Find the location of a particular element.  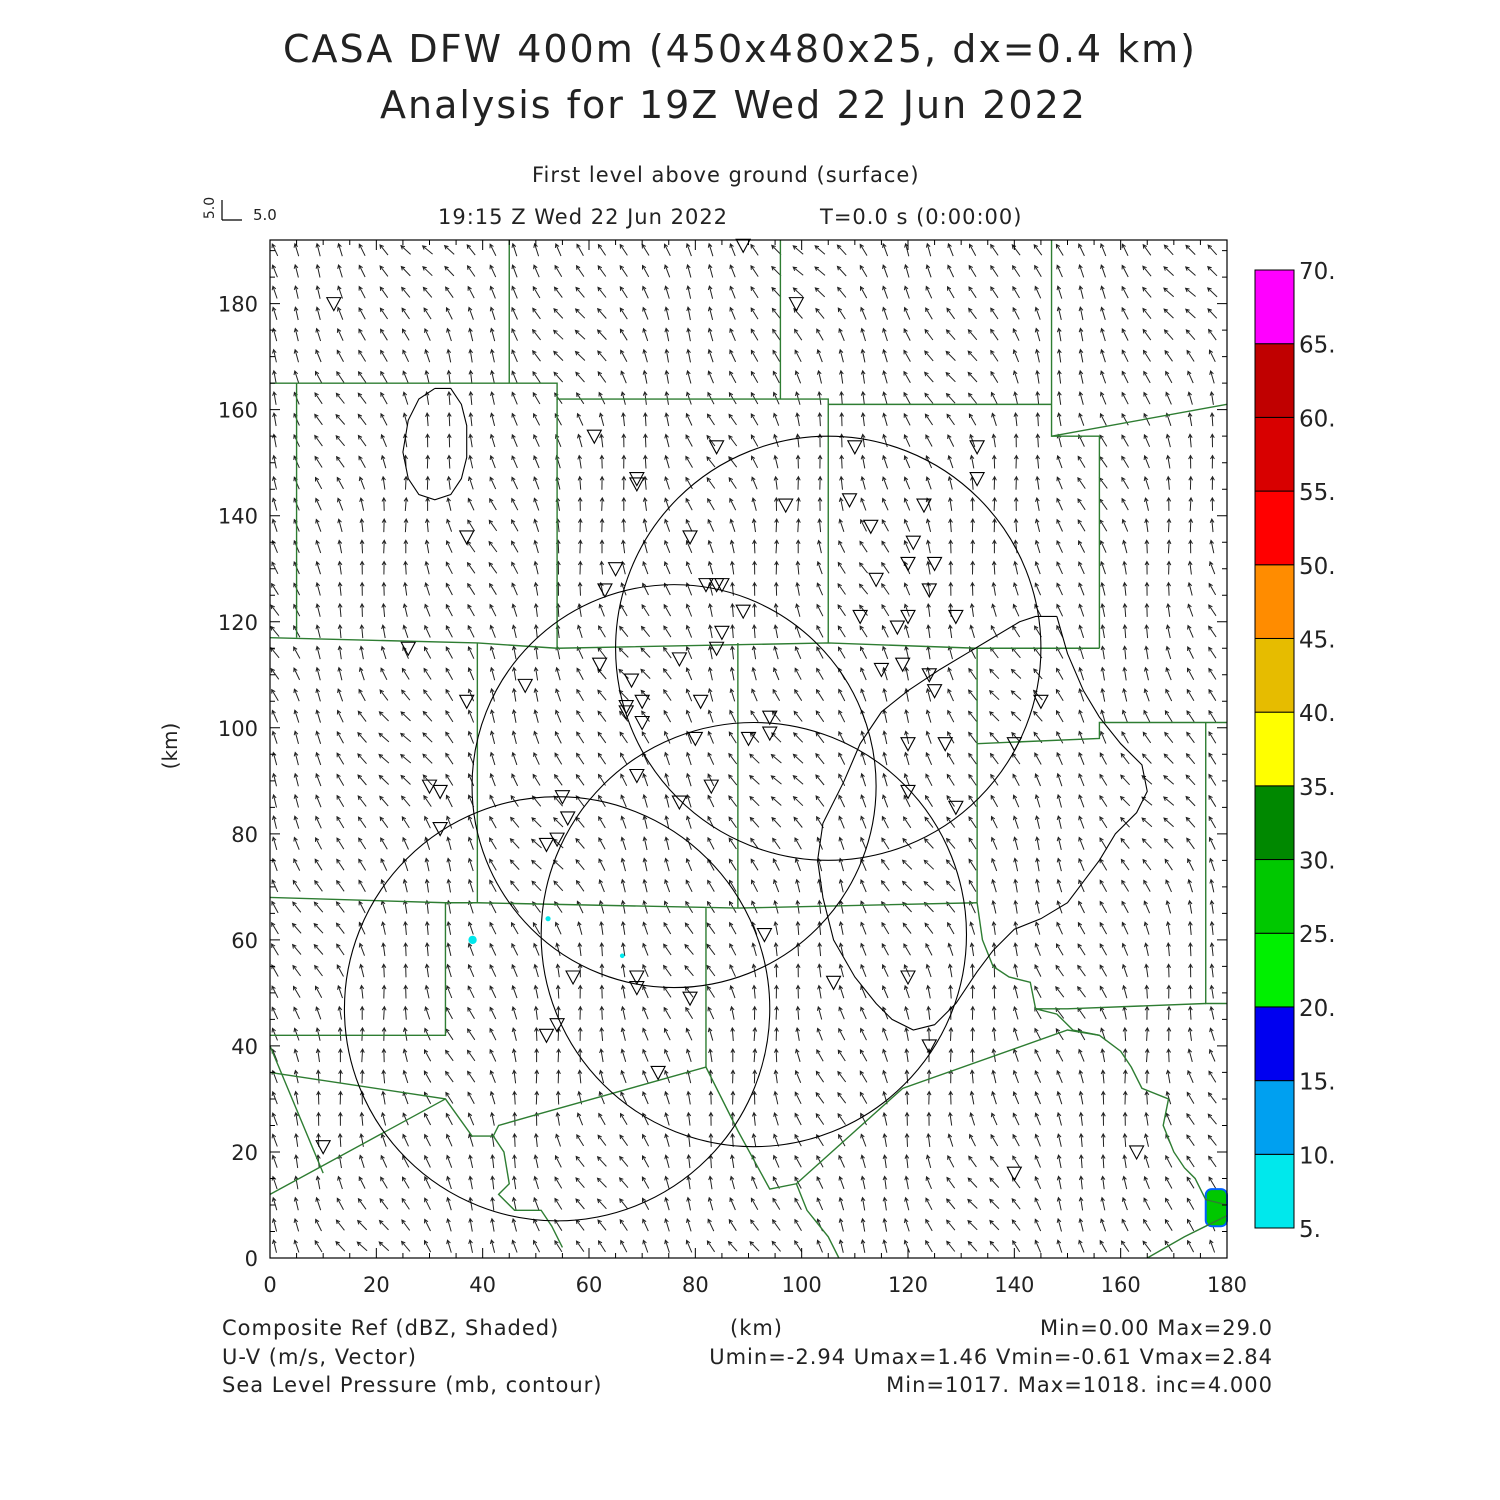

echo-cell is located at coordinates (548, 919).